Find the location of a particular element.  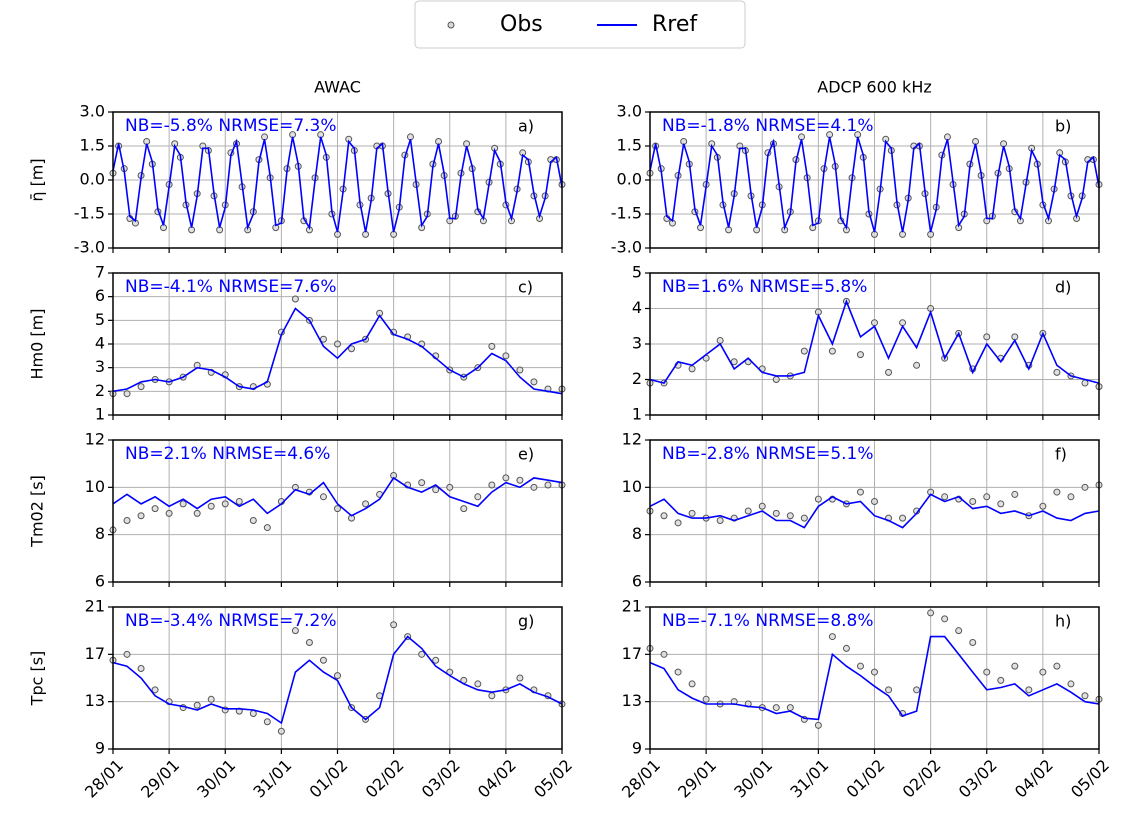

y-tick-label: -1.5 is located at coordinates (89, 213).